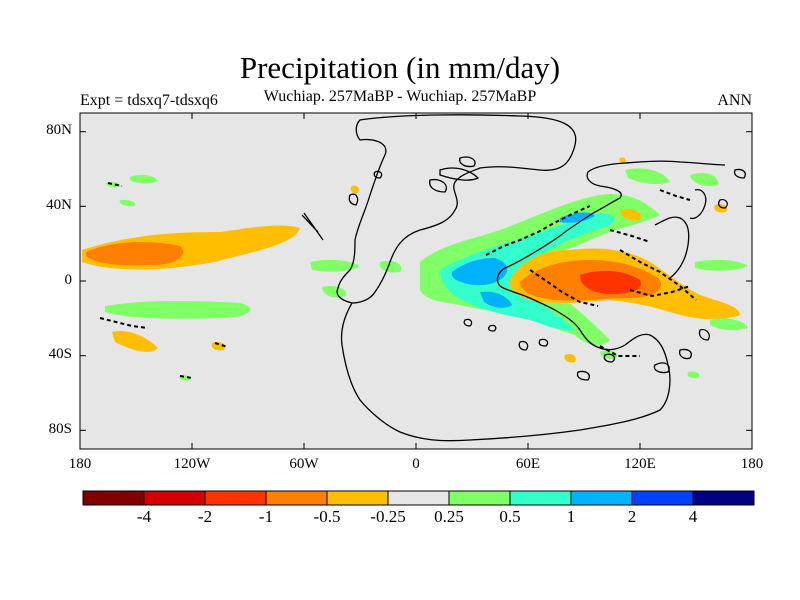 This screenshot has width=800, height=600. I want to click on colorbar, so click(418, 498).